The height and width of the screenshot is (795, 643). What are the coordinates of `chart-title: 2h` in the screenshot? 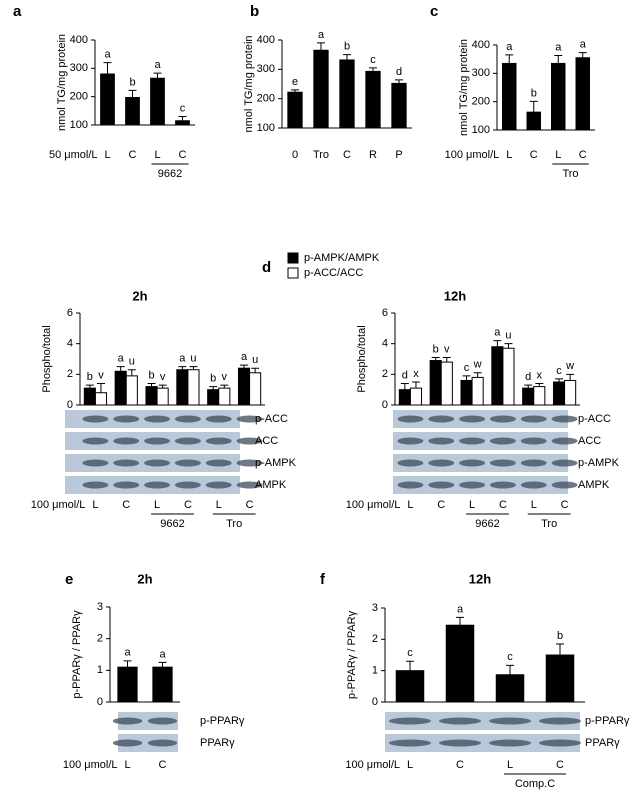 It's located at (144, 578).